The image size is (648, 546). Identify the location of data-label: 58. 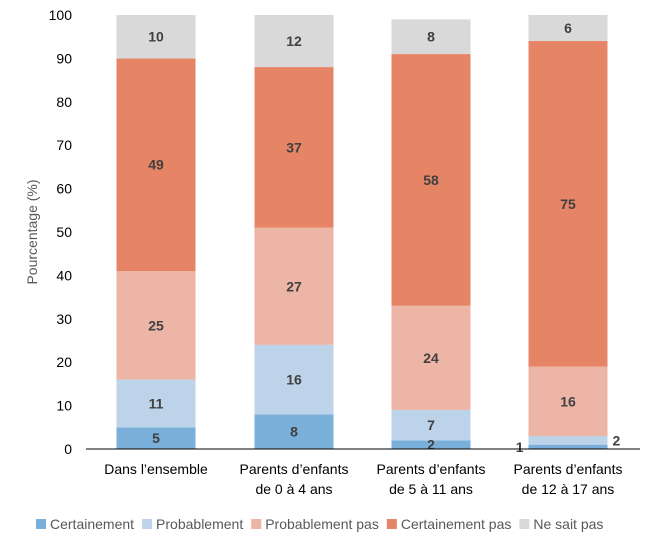
(431, 180).